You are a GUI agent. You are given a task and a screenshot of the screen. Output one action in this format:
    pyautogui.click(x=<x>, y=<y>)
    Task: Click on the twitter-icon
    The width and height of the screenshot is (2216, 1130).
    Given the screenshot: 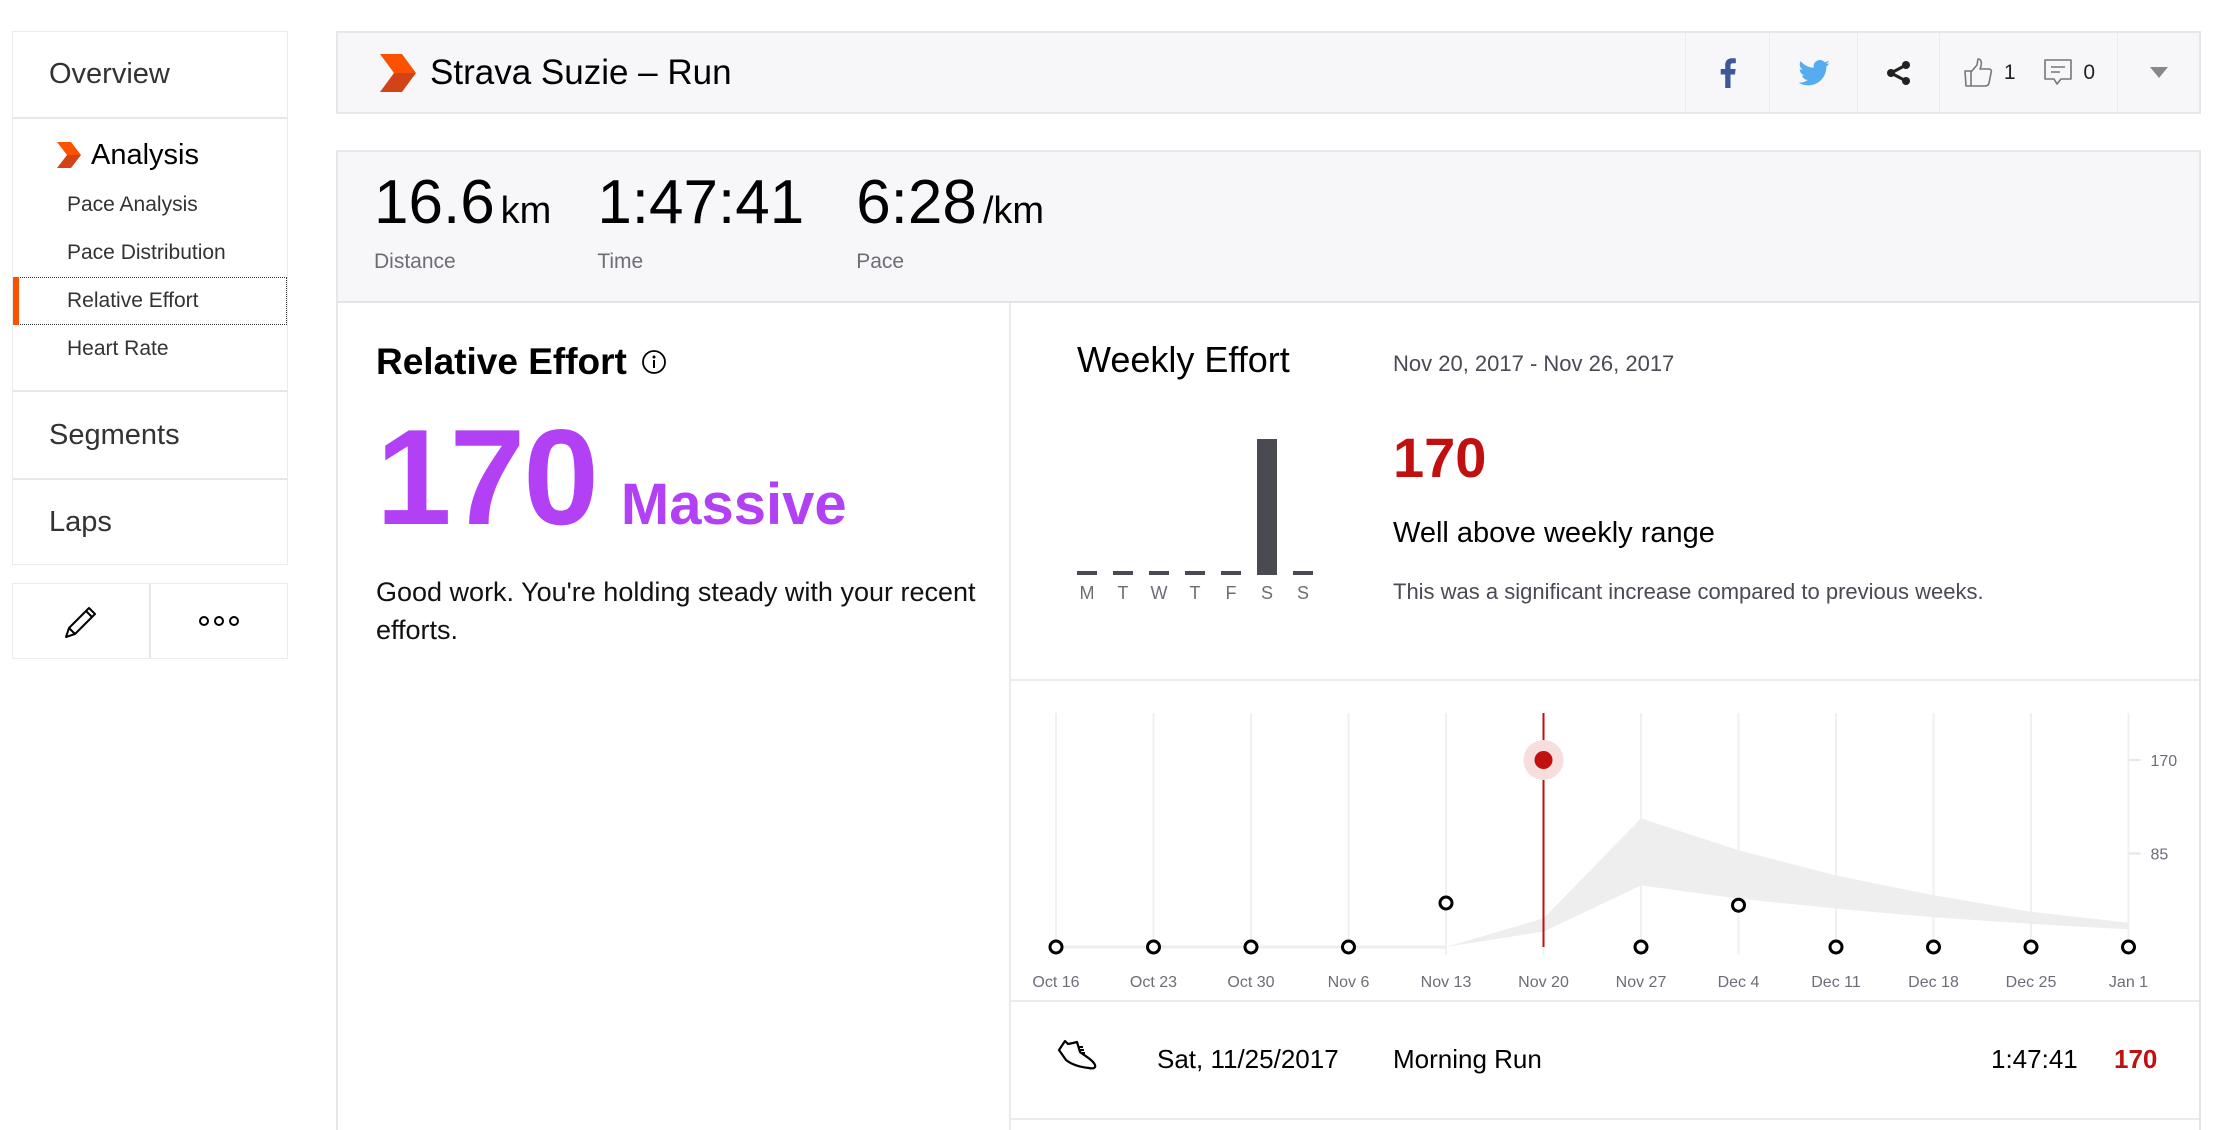 What is the action you would take?
    pyautogui.click(x=1813, y=72)
    